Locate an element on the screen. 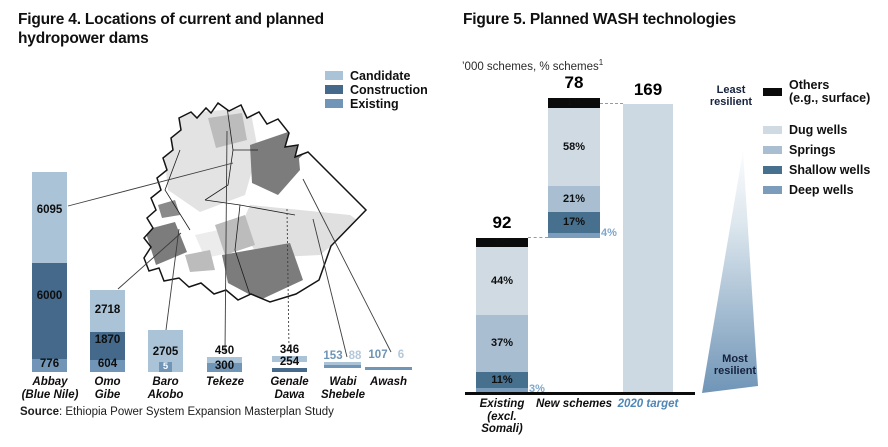 Image resolution: width=888 pixels, height=447 pixels. abbay-construction-segment is located at coordinates (49, 311).